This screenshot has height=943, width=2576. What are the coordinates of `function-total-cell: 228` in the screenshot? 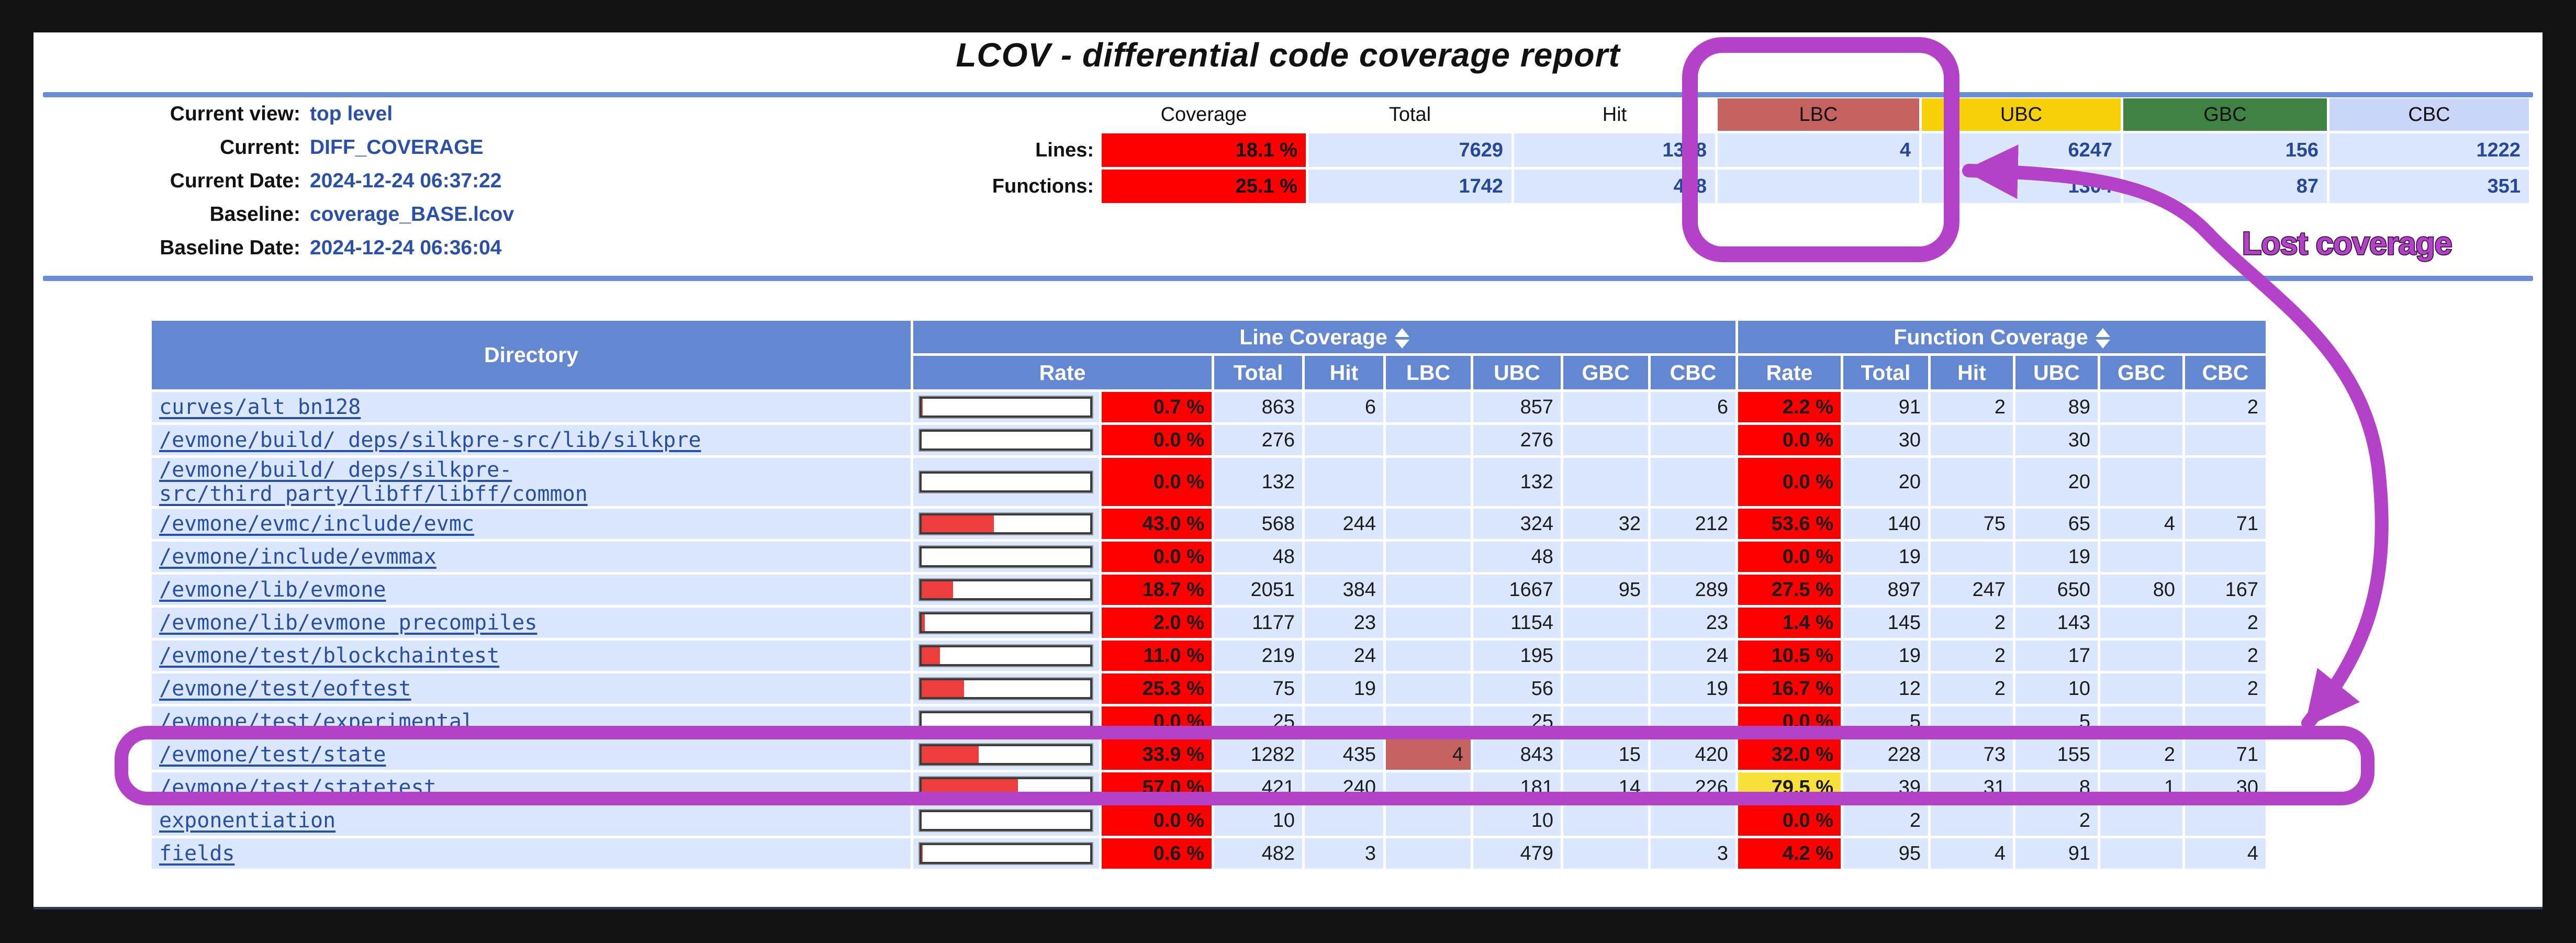 It's located at (1885, 755).